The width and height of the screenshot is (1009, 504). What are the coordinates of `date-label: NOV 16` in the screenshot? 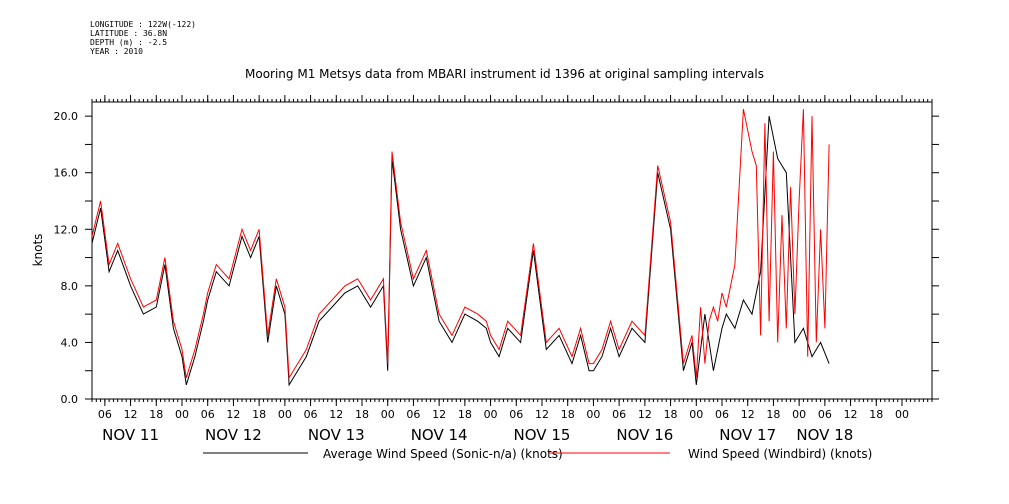 It's located at (644, 435).